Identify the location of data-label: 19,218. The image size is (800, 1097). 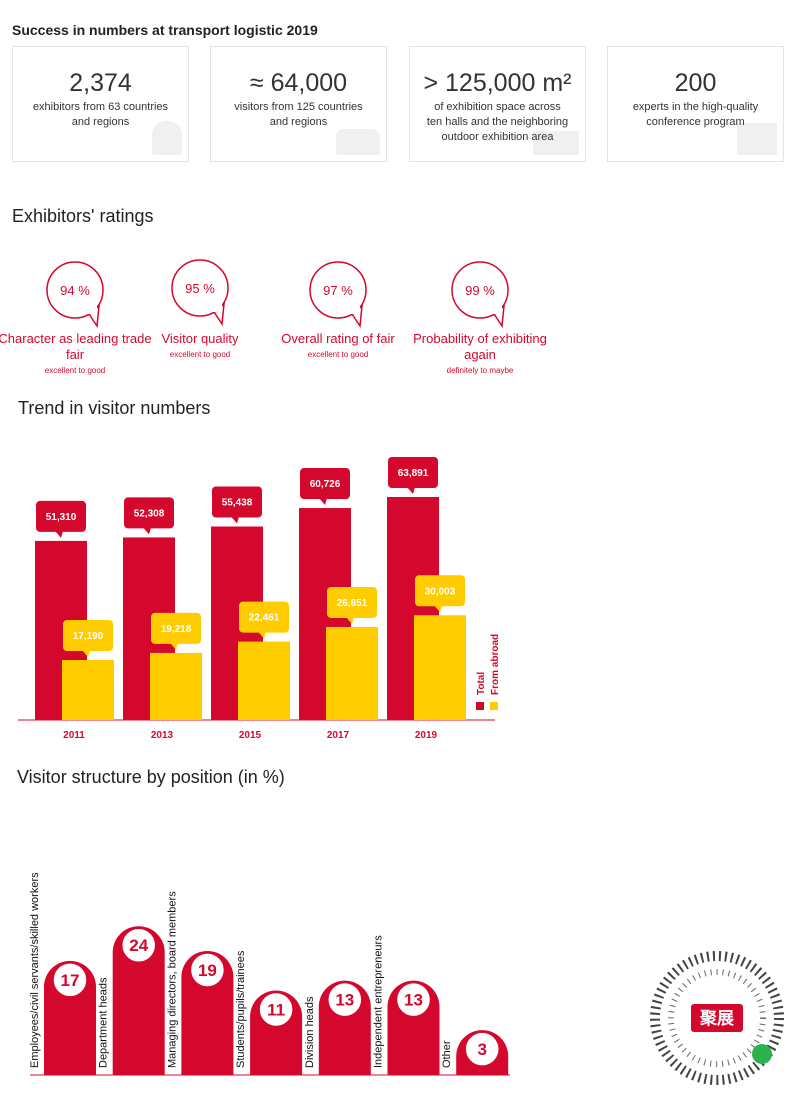
(176, 629).